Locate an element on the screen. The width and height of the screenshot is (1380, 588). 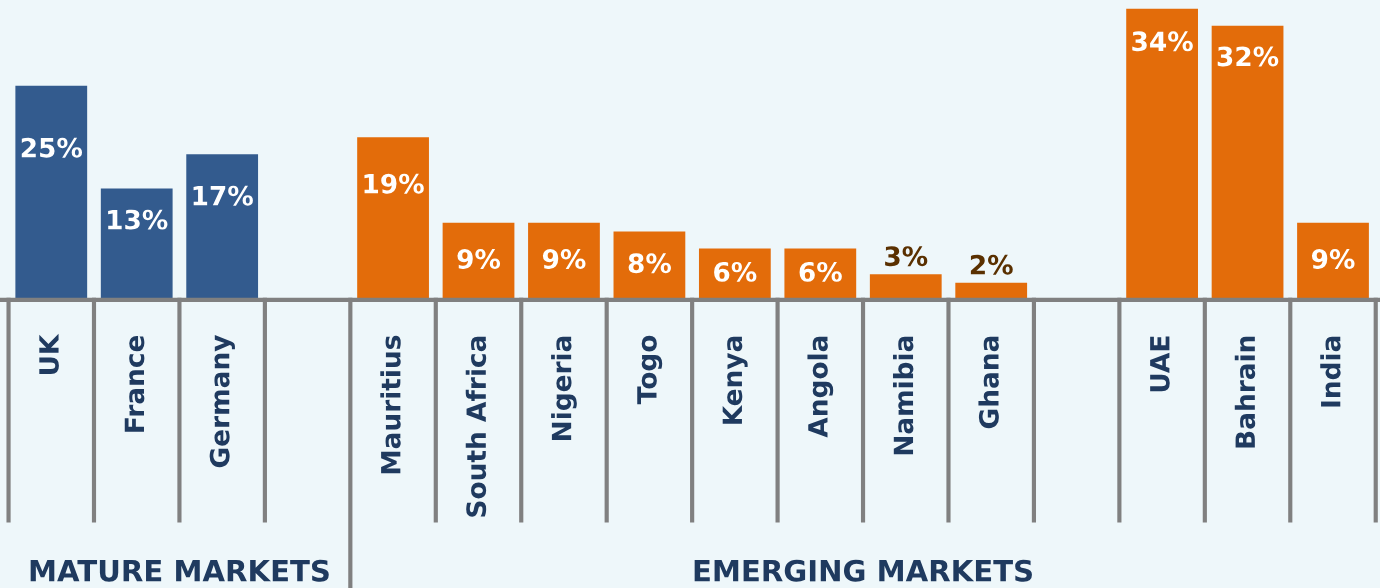
data-label: 25% is located at coordinates (52, 147).